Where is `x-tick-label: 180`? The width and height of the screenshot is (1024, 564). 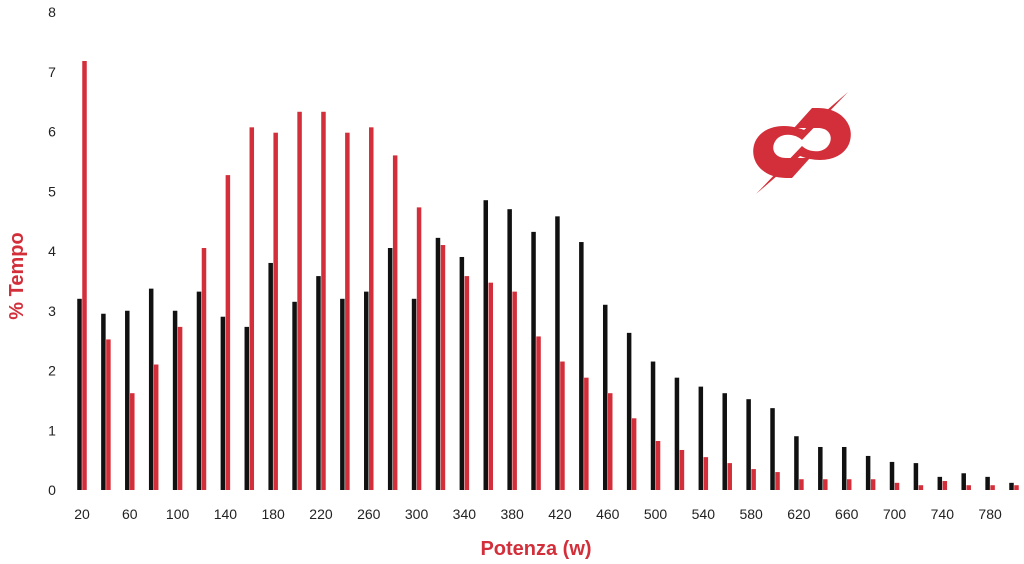 x-tick-label: 180 is located at coordinates (273, 514).